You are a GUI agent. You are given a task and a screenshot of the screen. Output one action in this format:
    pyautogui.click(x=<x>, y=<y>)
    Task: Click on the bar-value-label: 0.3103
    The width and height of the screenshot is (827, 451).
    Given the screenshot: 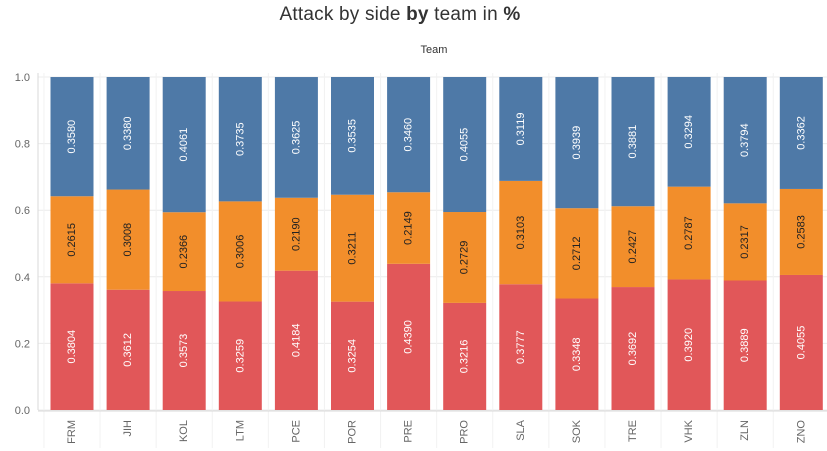 What is the action you would take?
    pyautogui.click(x=521, y=233)
    